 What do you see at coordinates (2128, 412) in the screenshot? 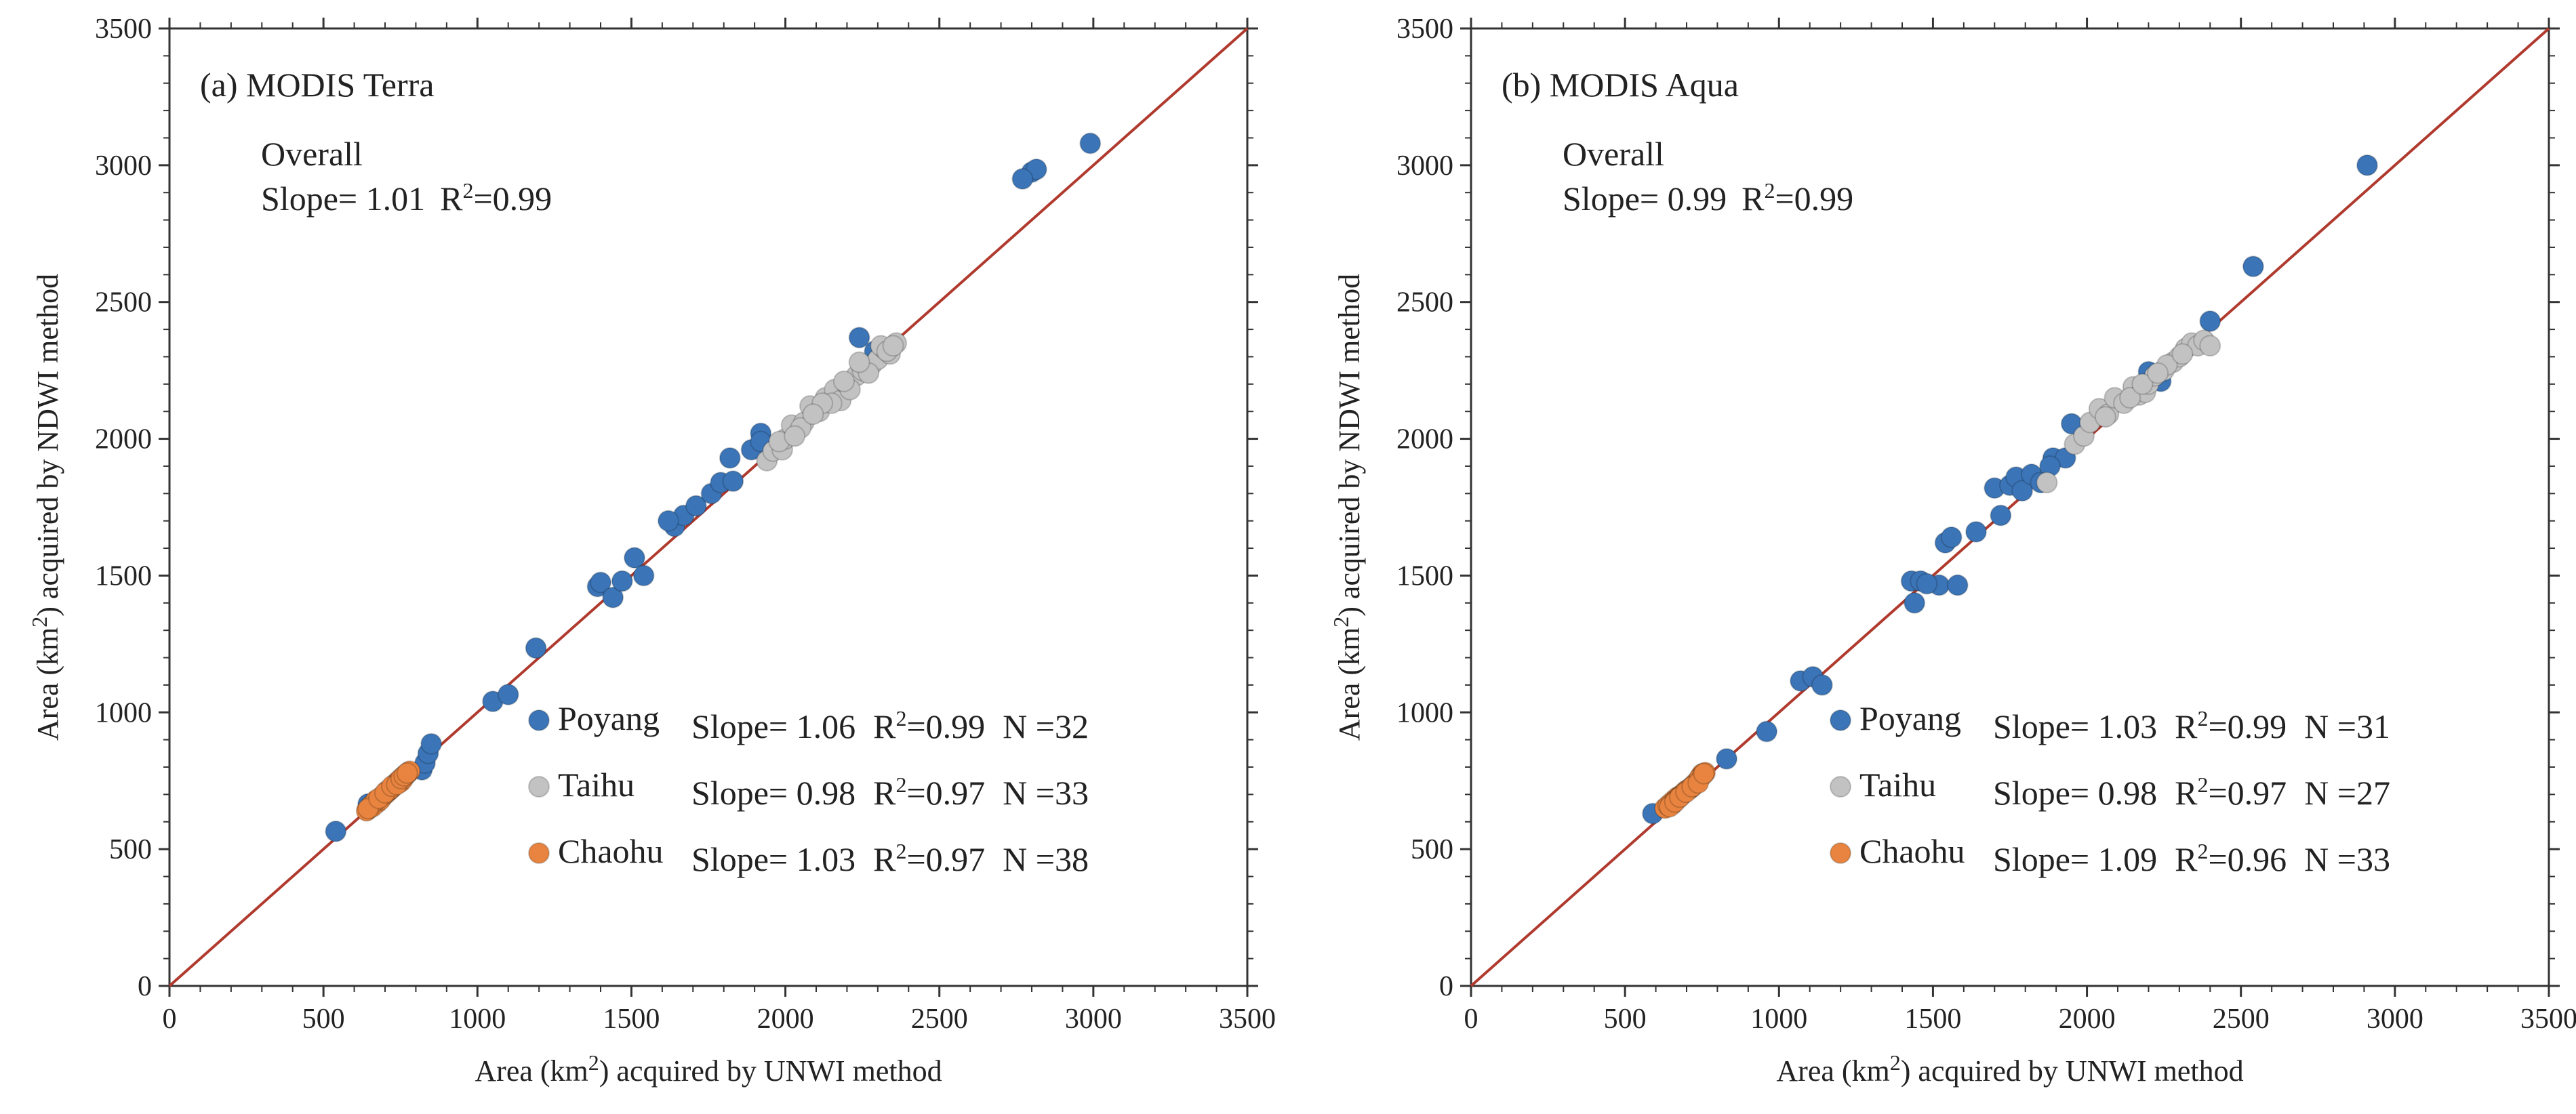
I see `series-taihu` at bounding box center [2128, 412].